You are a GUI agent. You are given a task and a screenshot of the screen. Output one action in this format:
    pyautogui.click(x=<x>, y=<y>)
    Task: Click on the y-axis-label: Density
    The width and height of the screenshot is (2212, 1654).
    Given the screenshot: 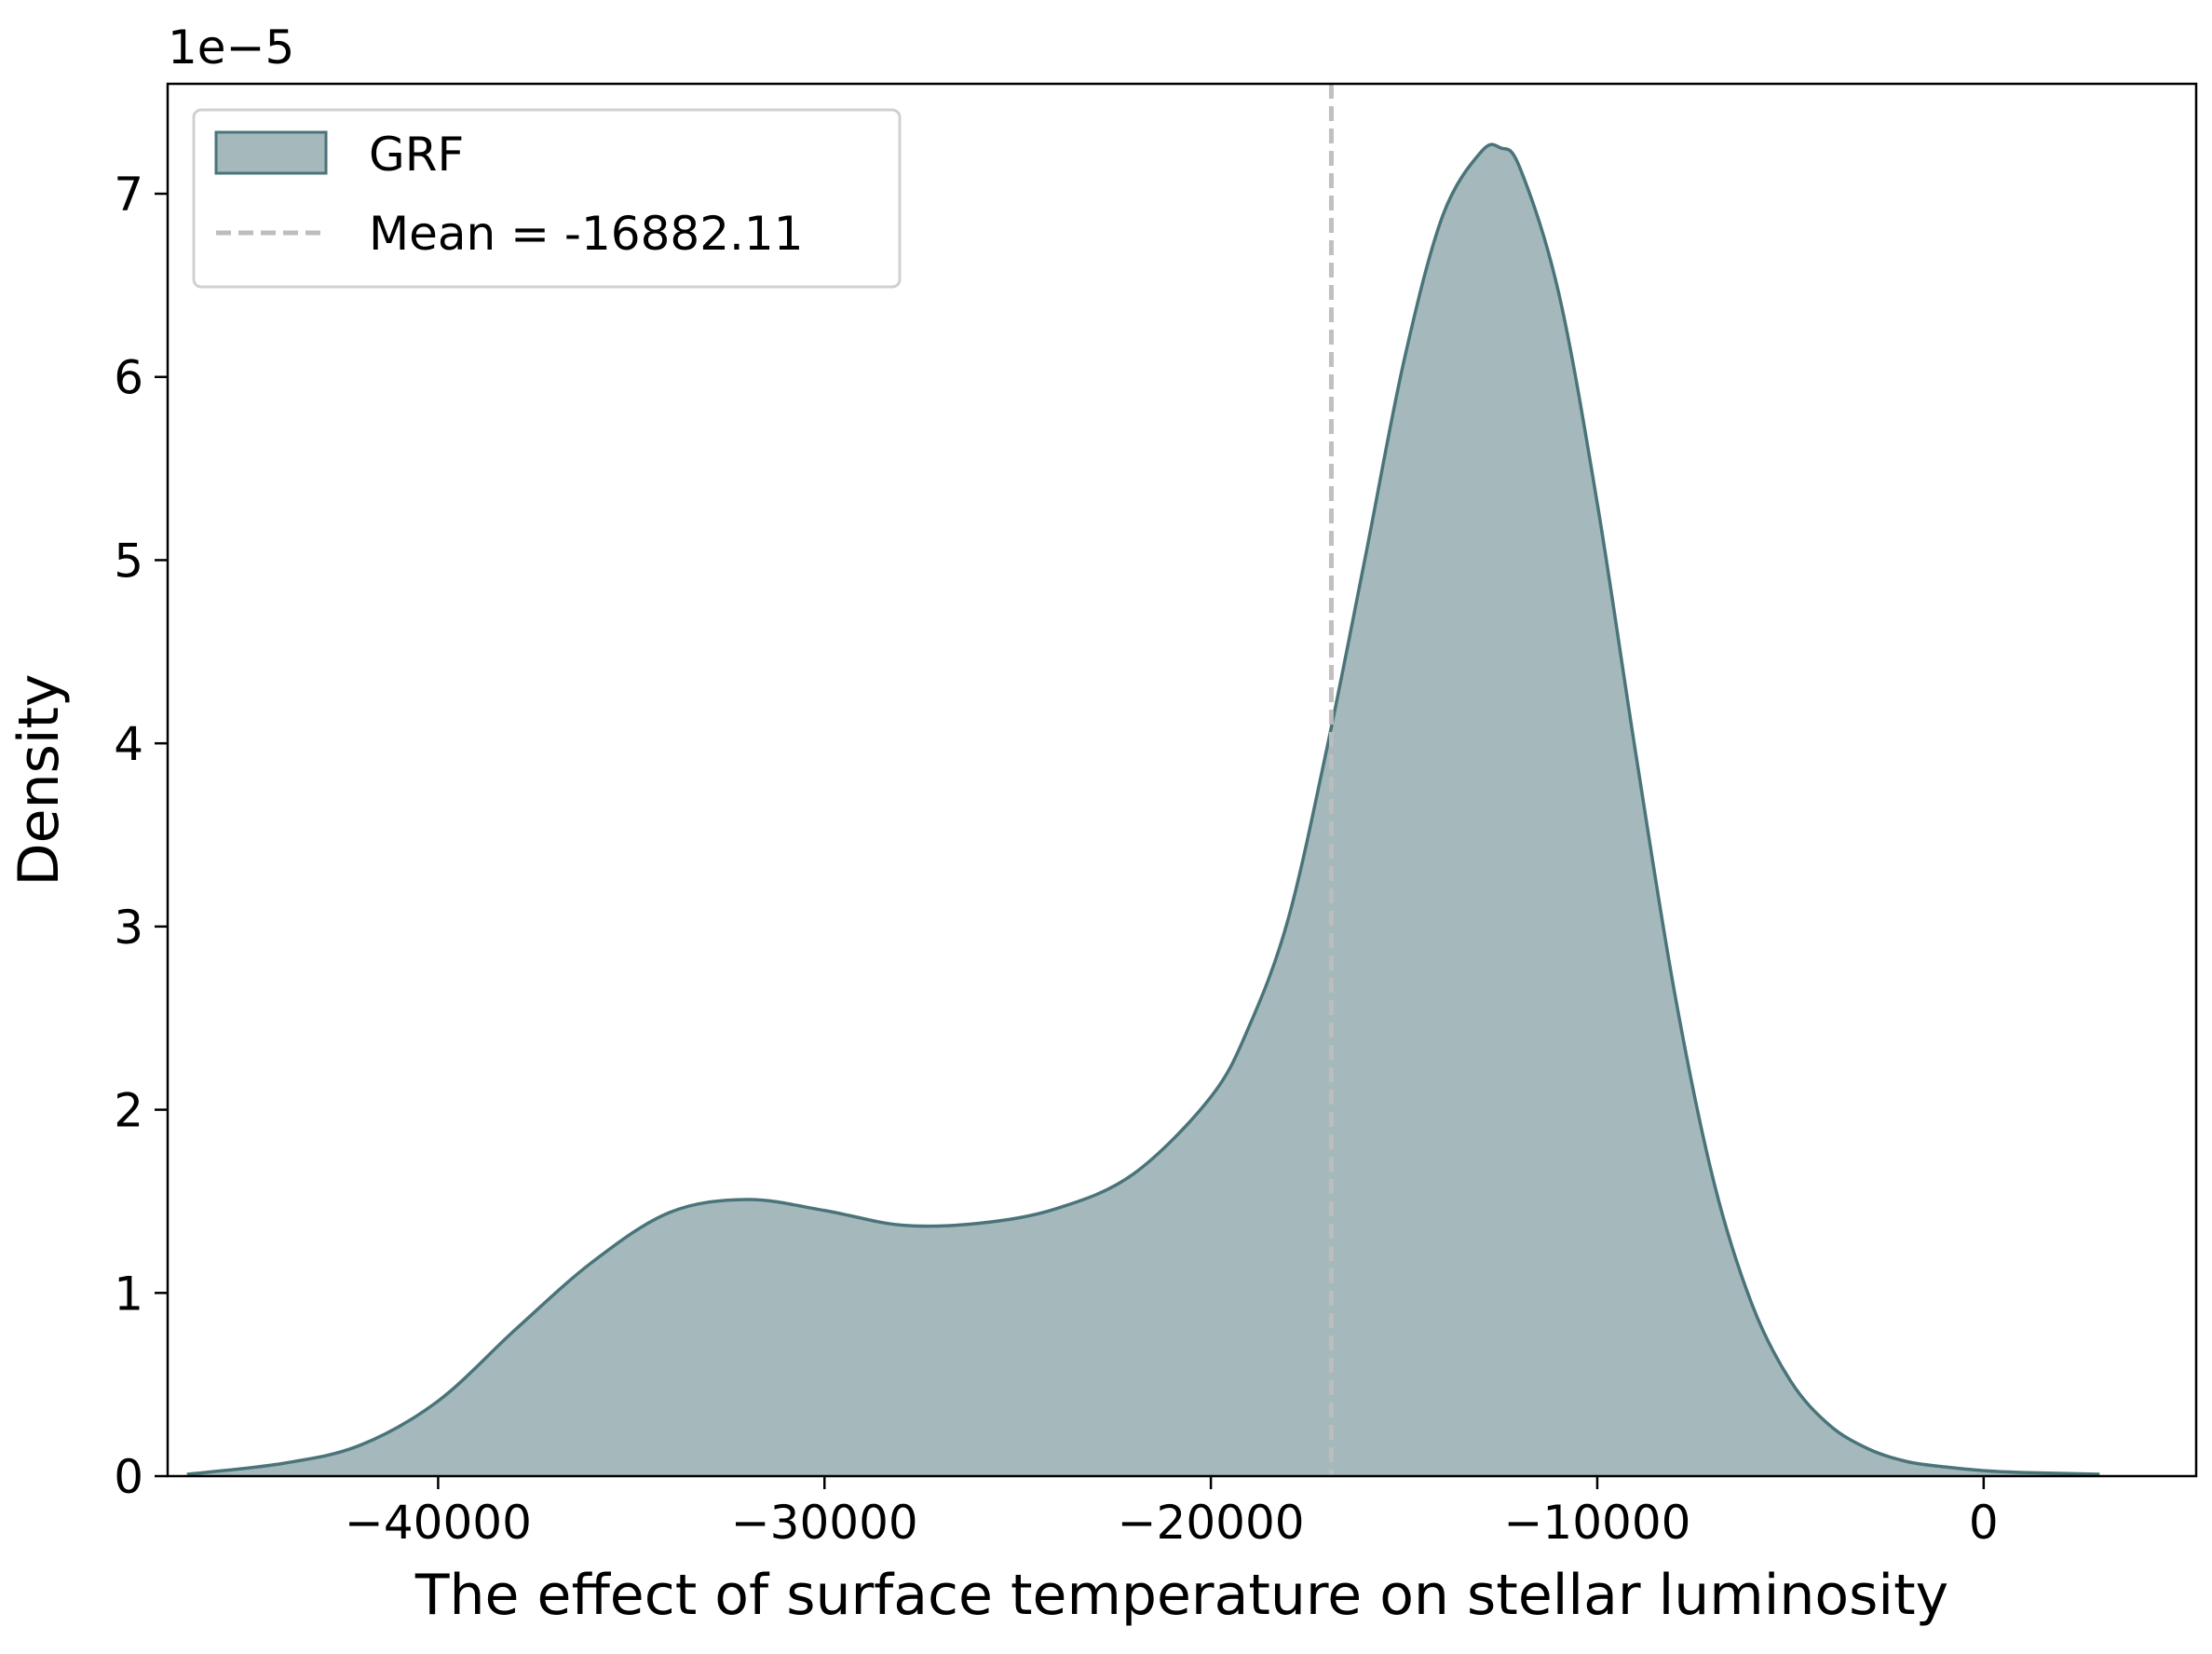 What is the action you would take?
    pyautogui.click(x=40, y=779)
    